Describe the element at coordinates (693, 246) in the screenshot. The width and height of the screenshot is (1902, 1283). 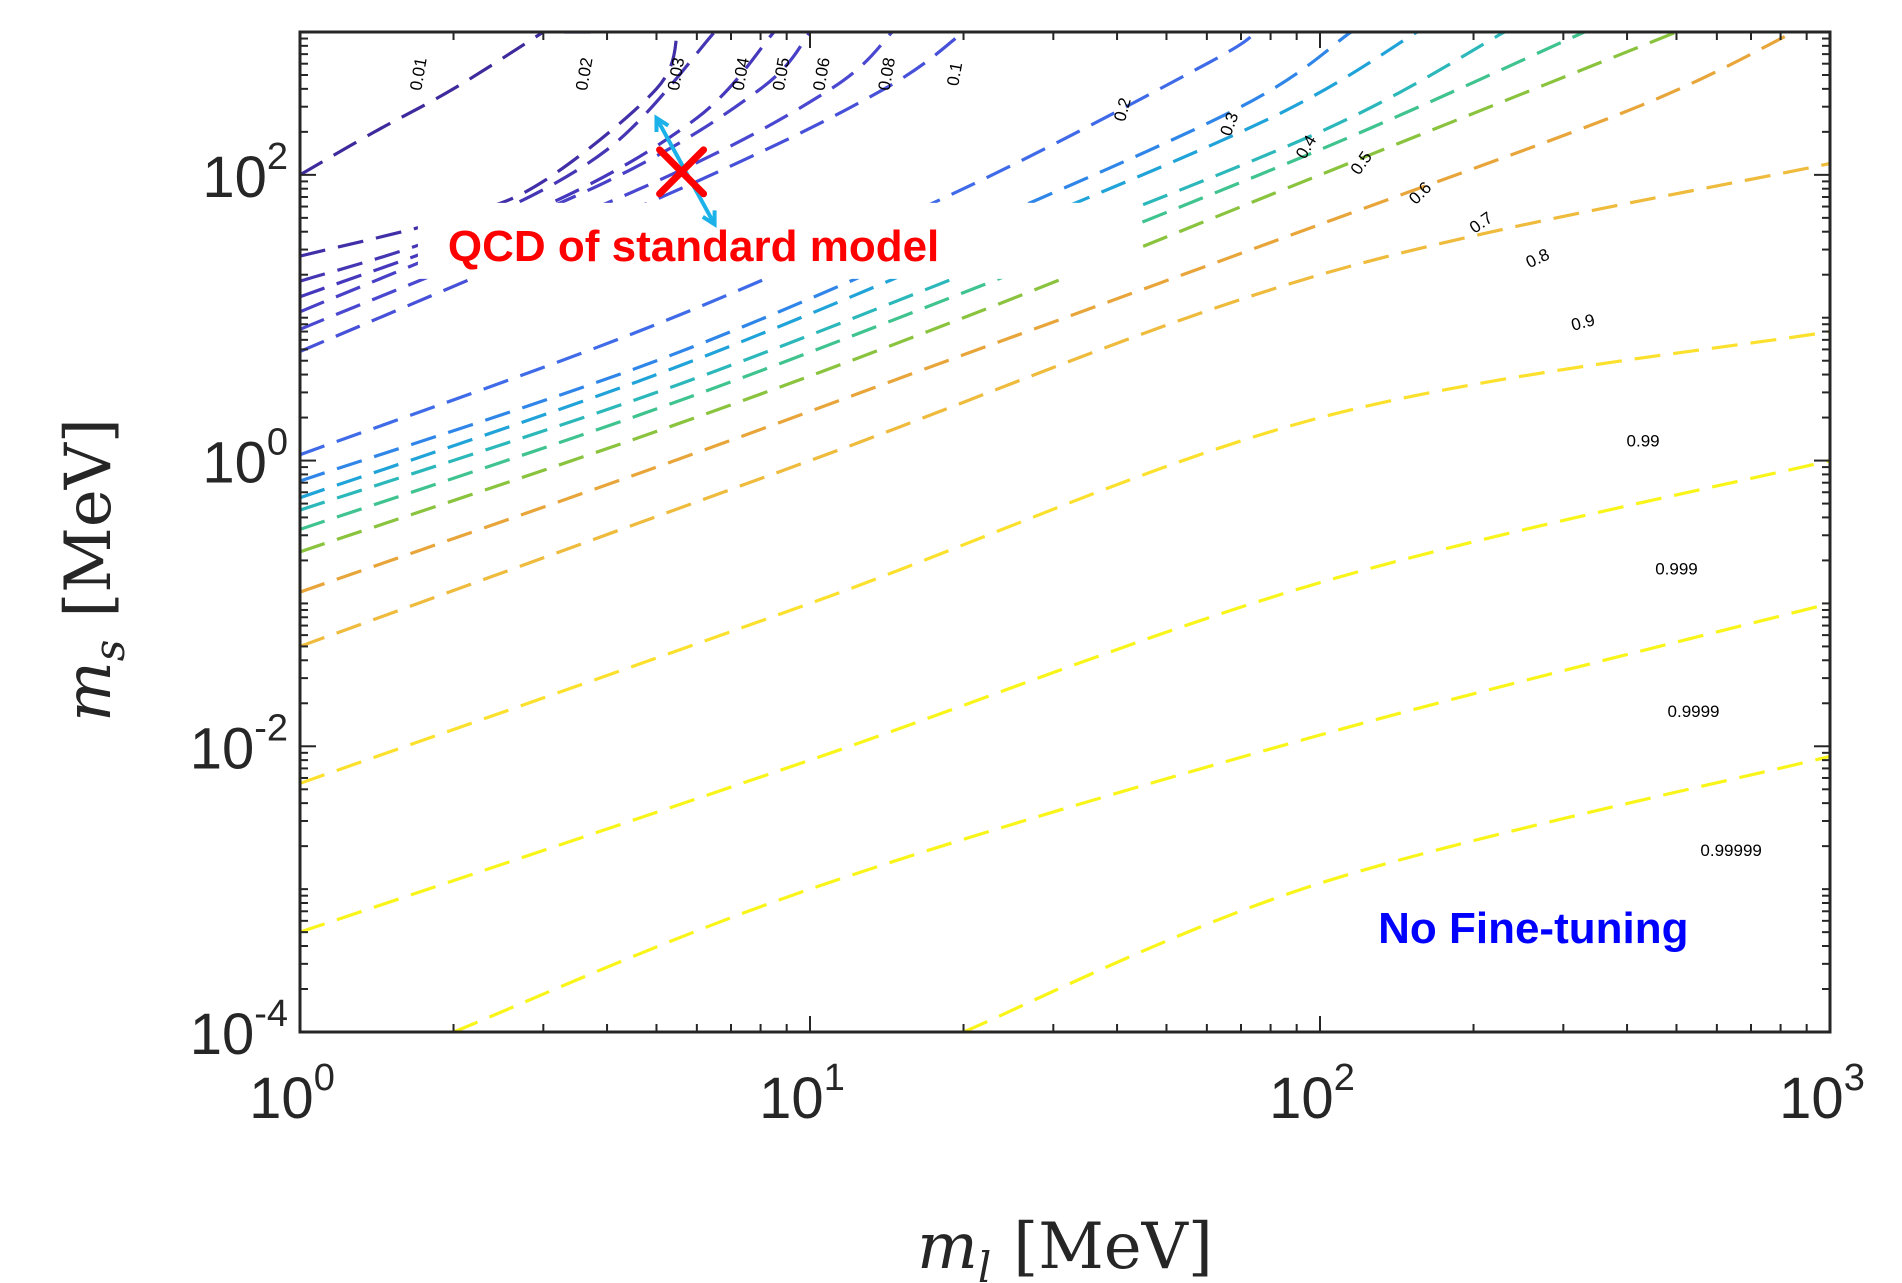
I see `qcd-annotation: QCD of standard model` at that location.